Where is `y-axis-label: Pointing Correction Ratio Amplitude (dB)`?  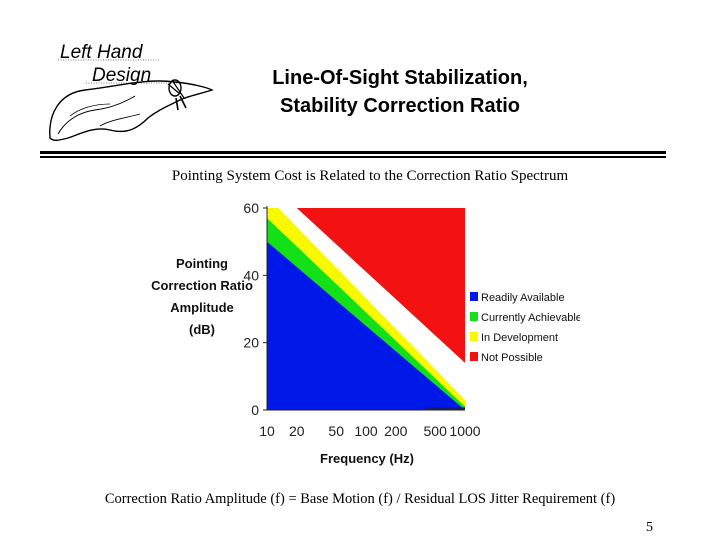
y-axis-label: Pointing Correction Ratio Amplitude (dB) is located at coordinates (202, 296).